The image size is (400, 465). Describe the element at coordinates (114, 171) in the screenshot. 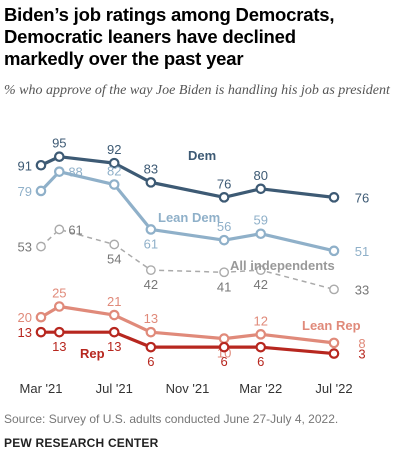

I see `data-label-lean-dem: 82` at that location.